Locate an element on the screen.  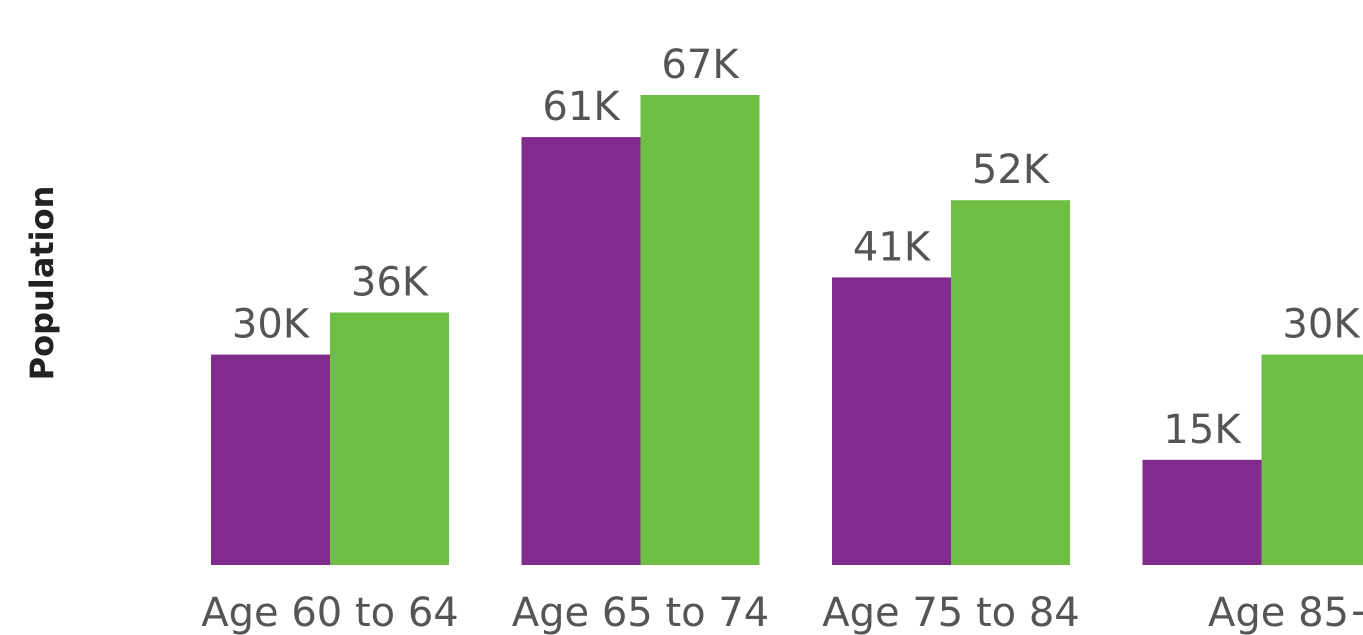
data-label-series-2-2: 67K is located at coordinates (700, 65).